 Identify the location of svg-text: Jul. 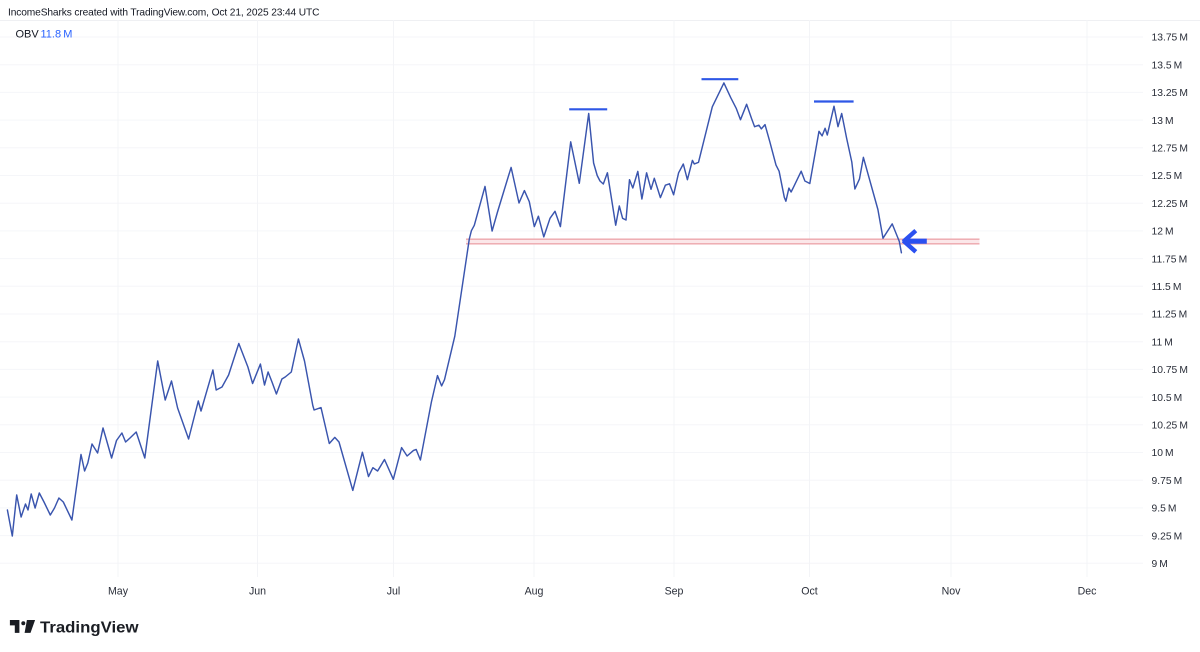
(394, 592).